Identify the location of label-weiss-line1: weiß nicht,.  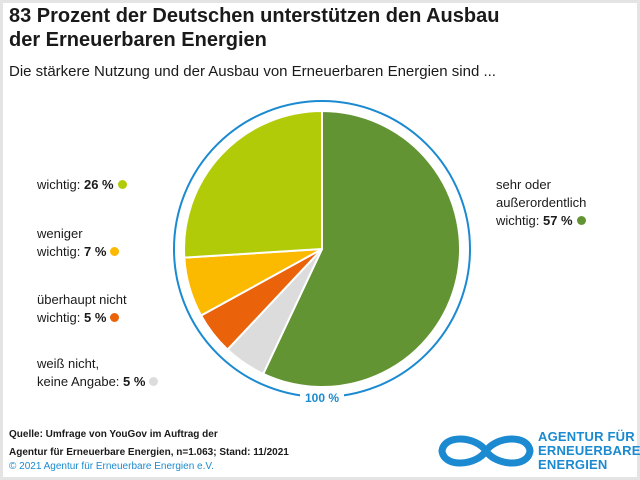
(68, 363).